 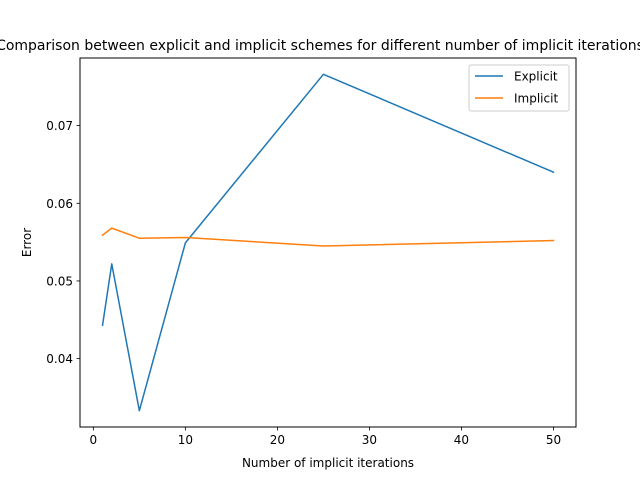 I want to click on y-tick-label: 0.05, so click(x=59, y=281).